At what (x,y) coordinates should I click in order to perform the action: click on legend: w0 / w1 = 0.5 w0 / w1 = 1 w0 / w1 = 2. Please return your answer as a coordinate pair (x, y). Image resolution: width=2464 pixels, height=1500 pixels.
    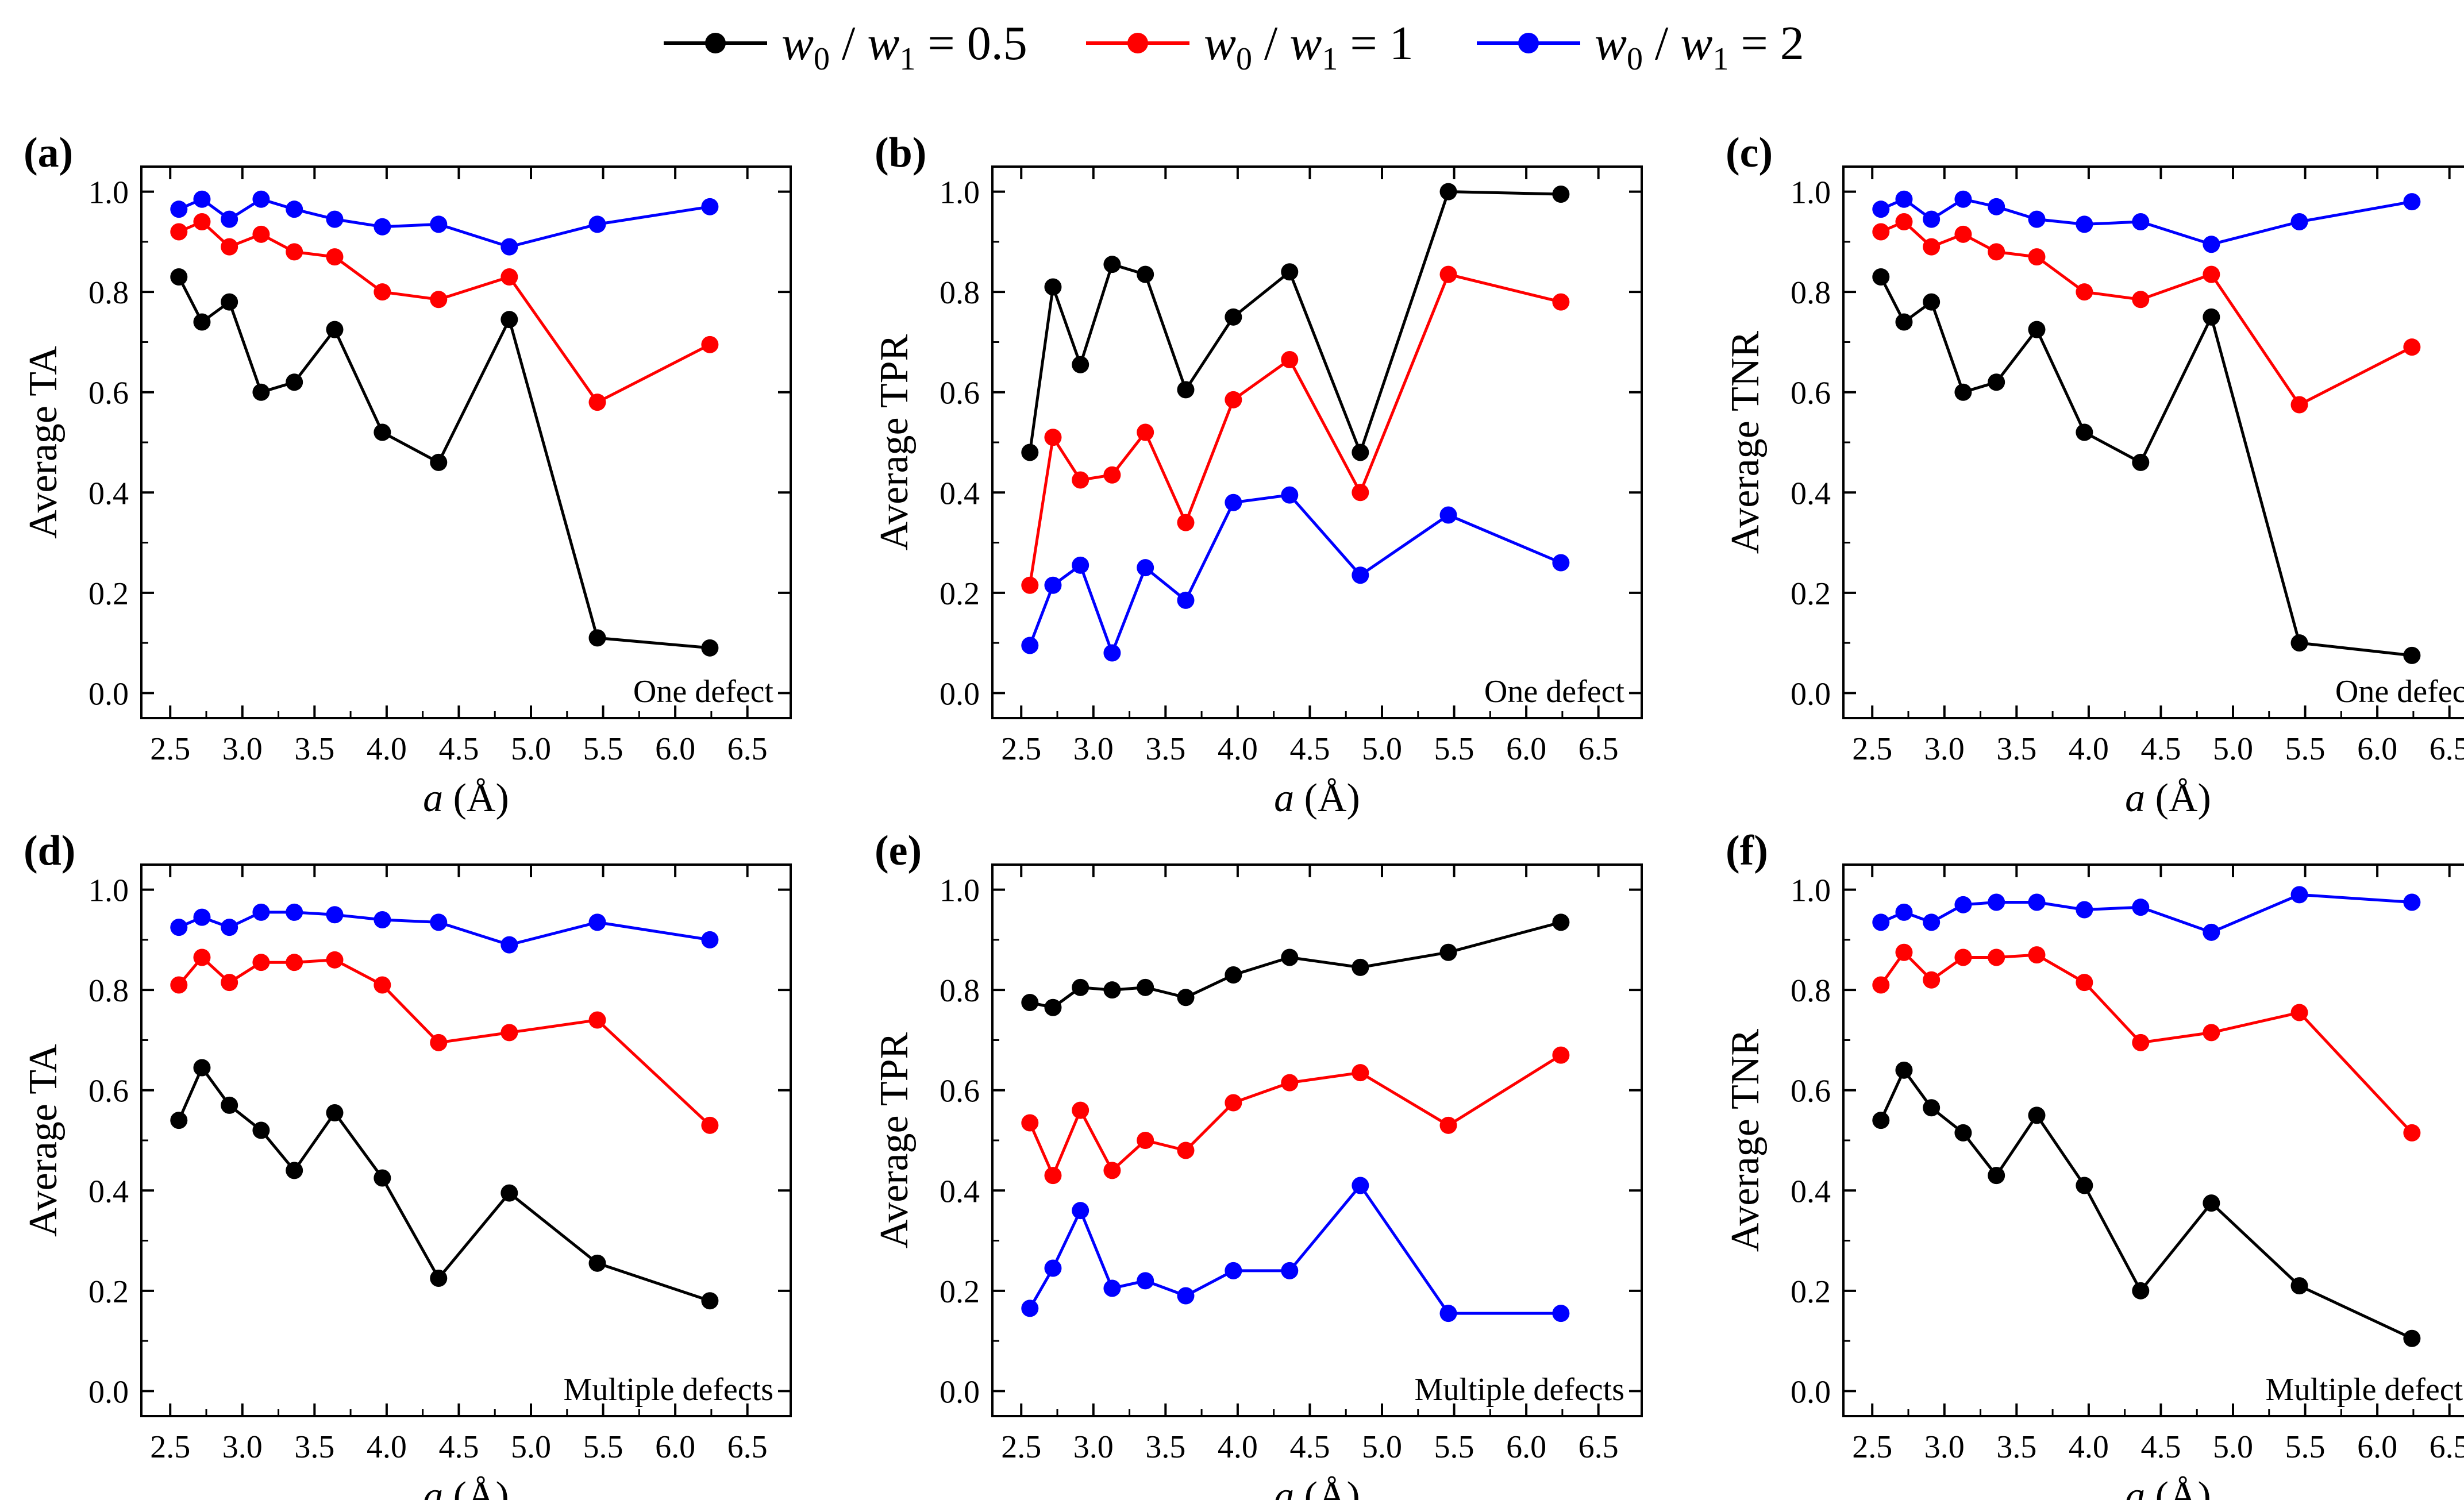
    Looking at the image, I should click on (1234, 47).